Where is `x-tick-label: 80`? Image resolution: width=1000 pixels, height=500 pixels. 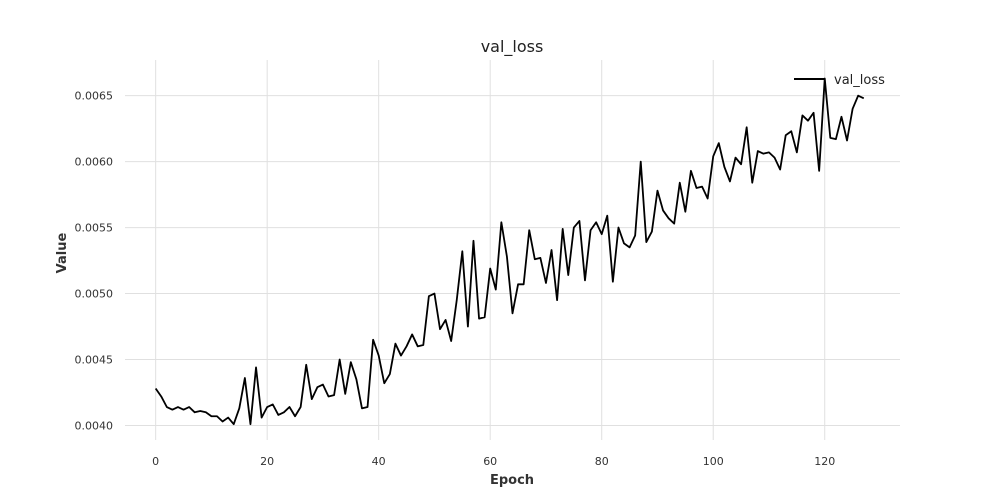
x-tick-label: 80 is located at coordinates (602, 461).